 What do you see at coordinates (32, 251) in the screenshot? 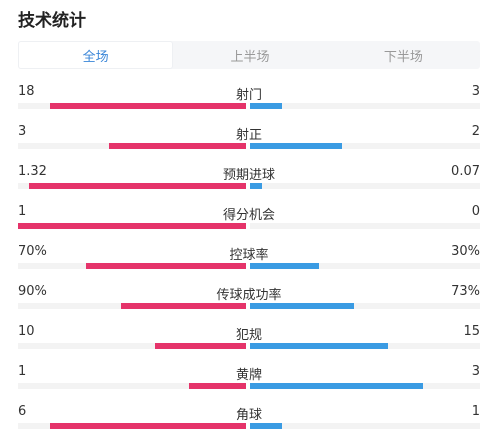
I see `home-value: 70%` at bounding box center [32, 251].